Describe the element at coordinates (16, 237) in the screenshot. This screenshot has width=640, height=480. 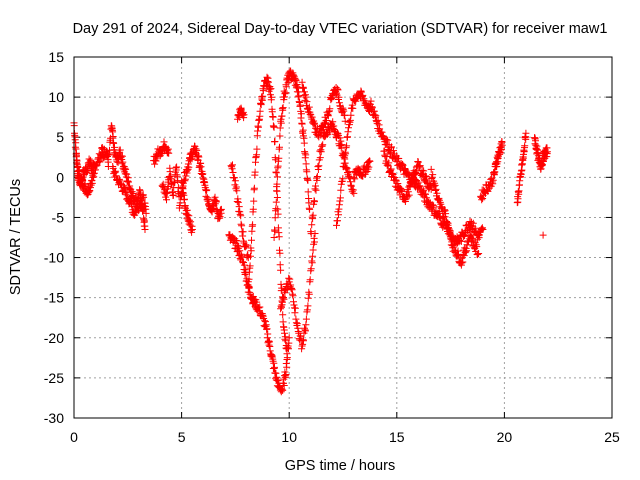
I see `y-axis-label: SDTVAR / TECUs` at that location.